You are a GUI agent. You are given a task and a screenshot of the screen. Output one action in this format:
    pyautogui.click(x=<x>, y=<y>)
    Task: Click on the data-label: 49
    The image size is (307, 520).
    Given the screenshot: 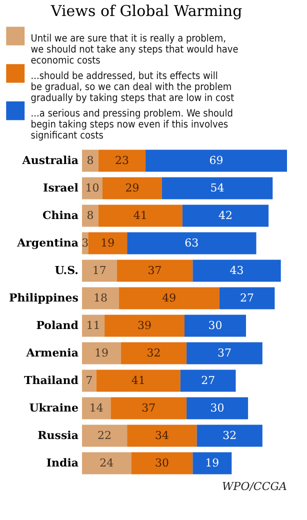 What is the action you would take?
    pyautogui.click(x=169, y=297)
    